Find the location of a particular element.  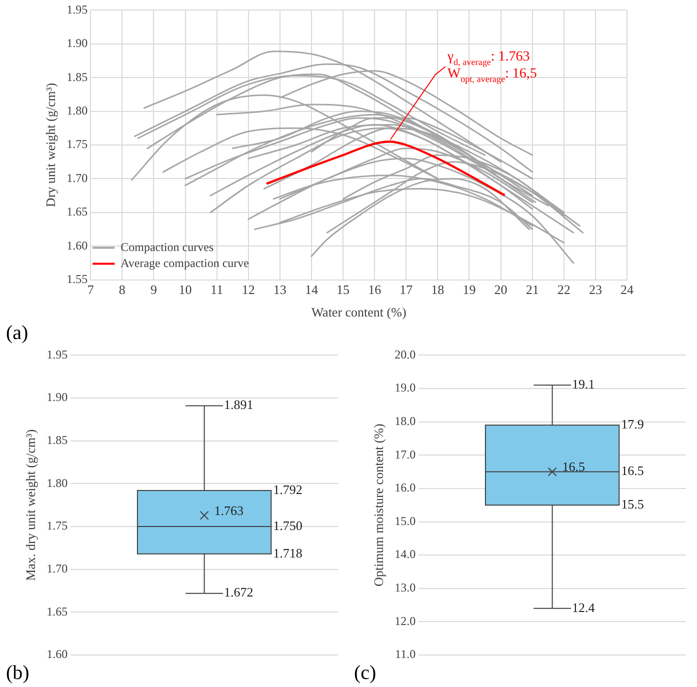

y-tick-label: 16.0 is located at coordinates (405, 487).